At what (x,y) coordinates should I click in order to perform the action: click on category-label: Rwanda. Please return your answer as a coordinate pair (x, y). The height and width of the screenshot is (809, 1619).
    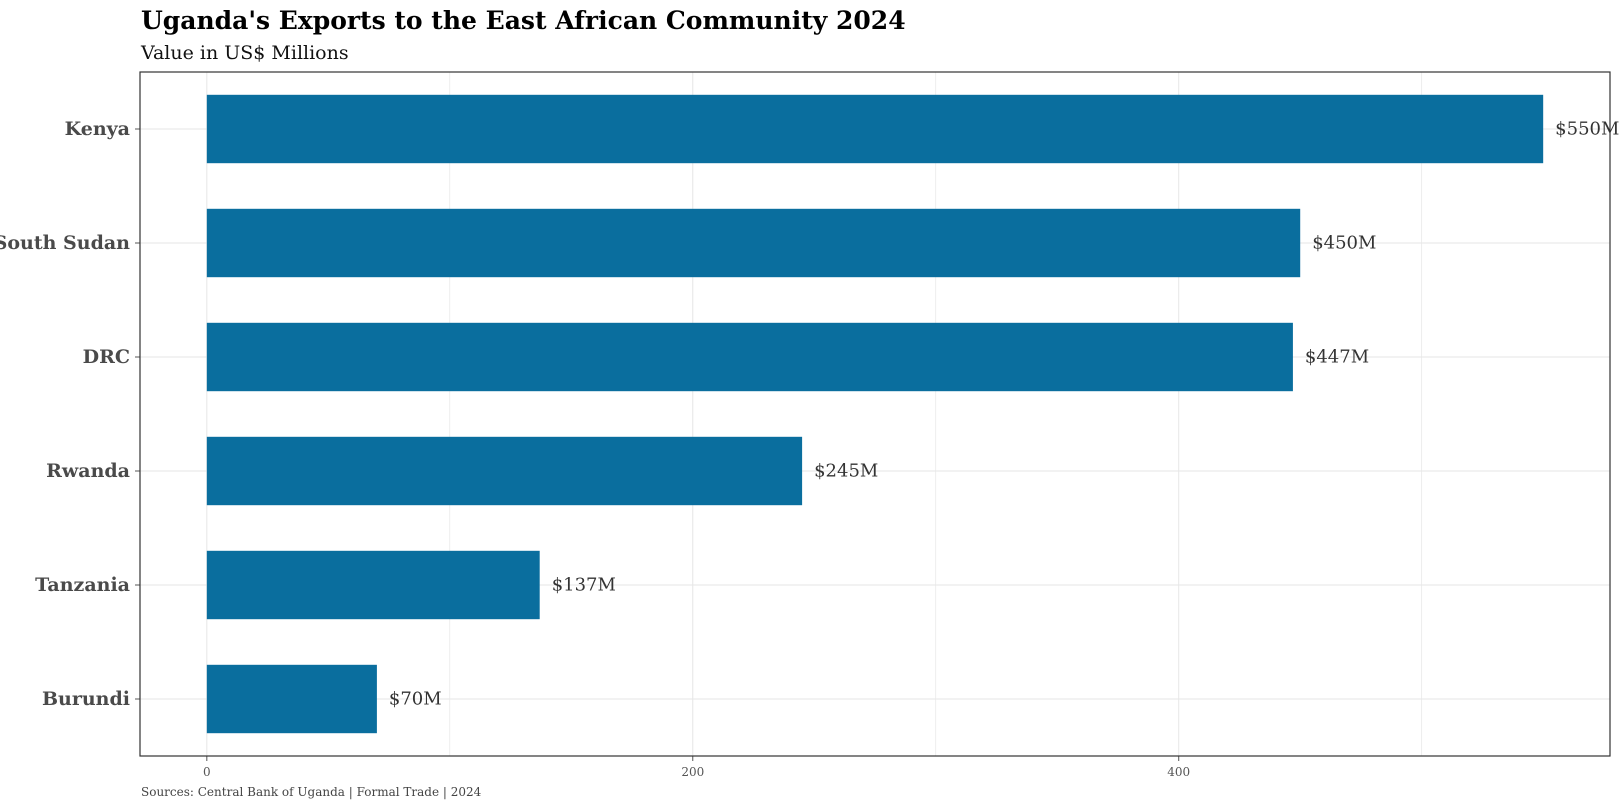
    Looking at the image, I should click on (88, 471).